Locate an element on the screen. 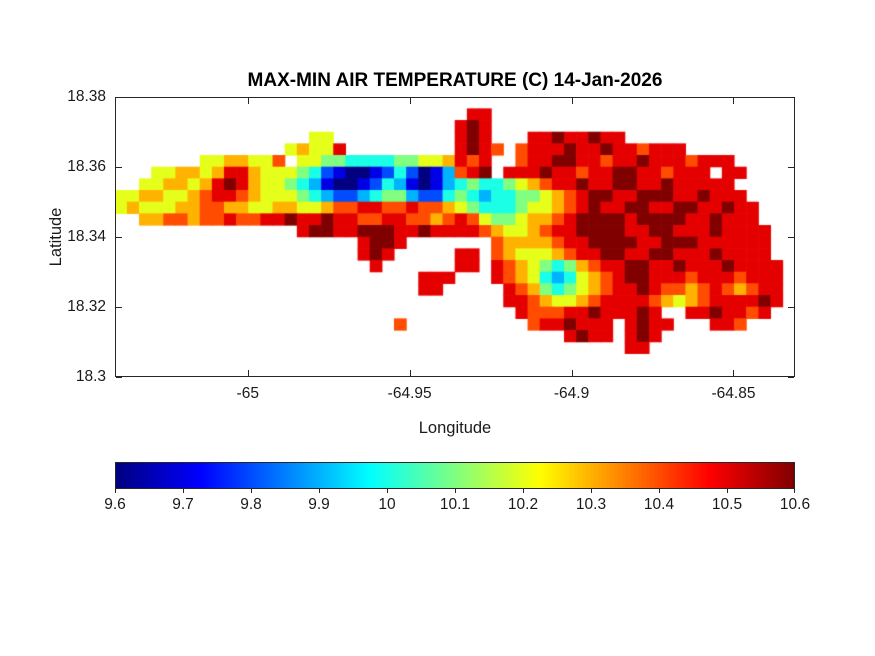 The image size is (875, 656). x-axis-label: Longitude is located at coordinates (455, 428).